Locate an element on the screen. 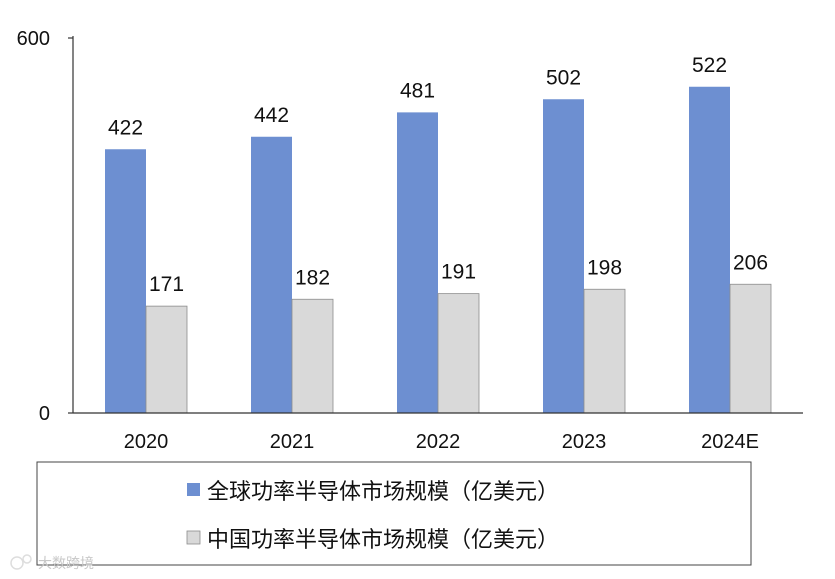  bar-china-2021 is located at coordinates (312, 356).